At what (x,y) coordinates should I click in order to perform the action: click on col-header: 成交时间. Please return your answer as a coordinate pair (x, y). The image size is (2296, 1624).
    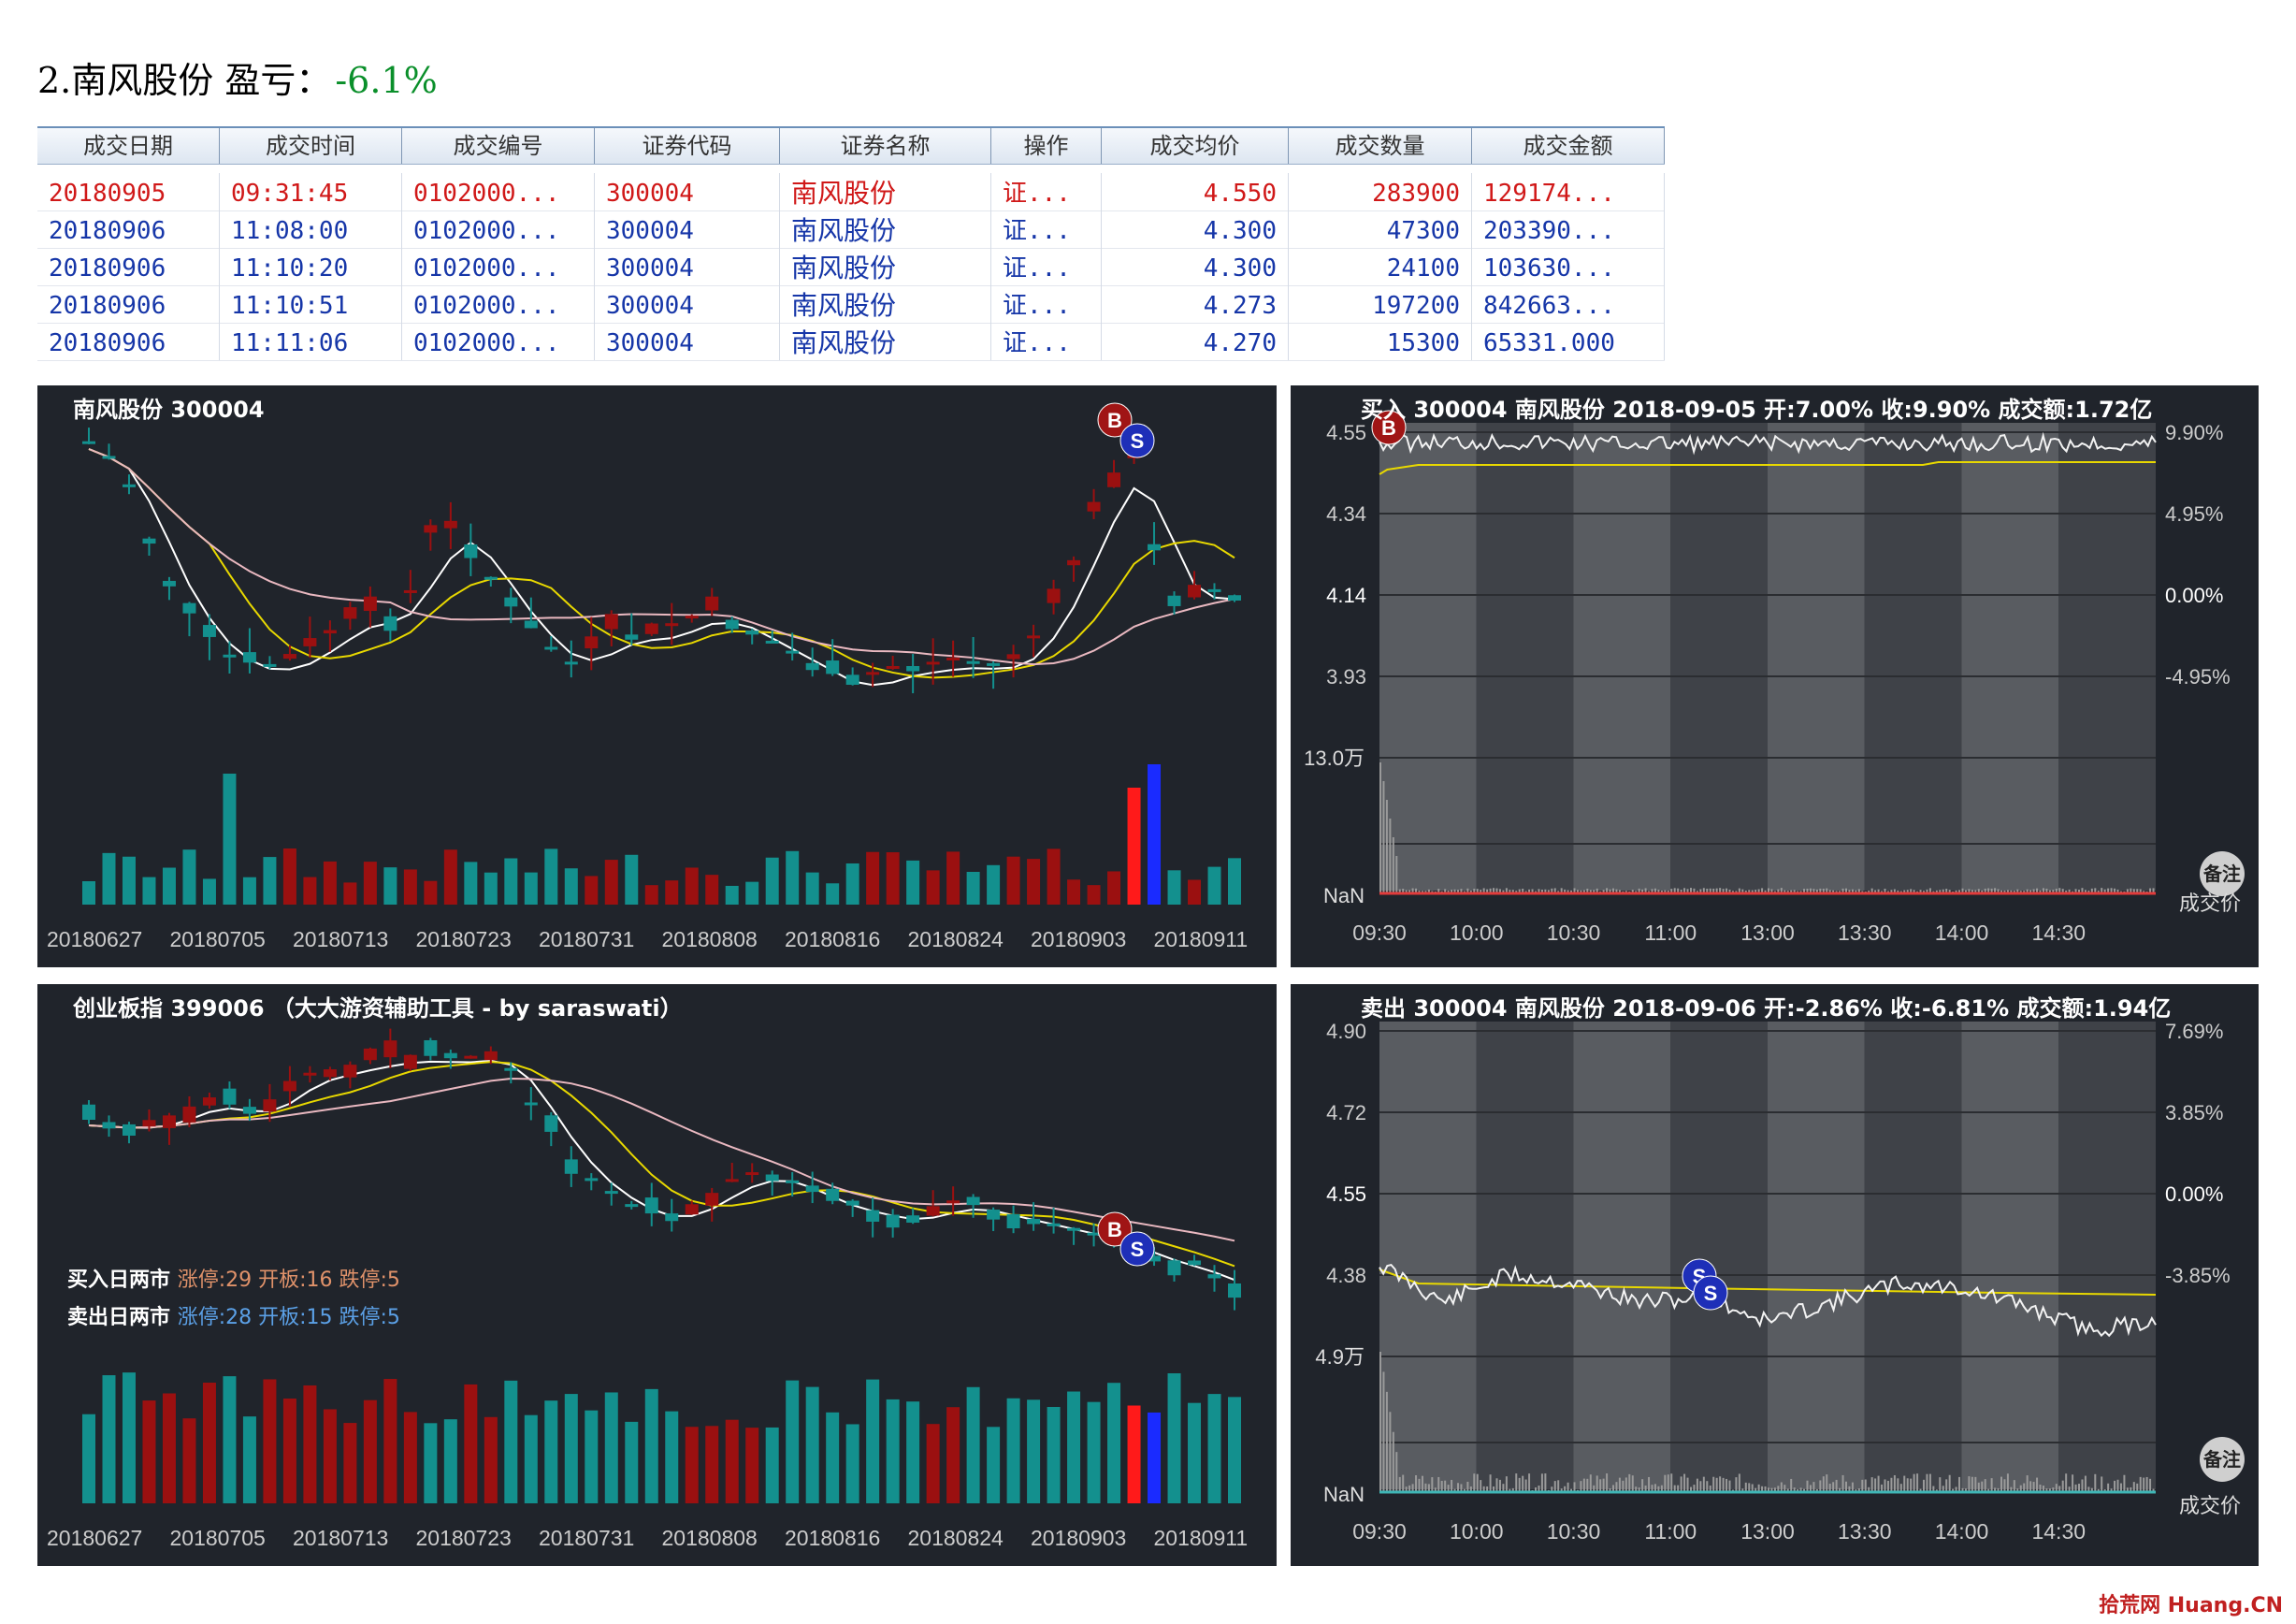
    Looking at the image, I should click on (311, 146).